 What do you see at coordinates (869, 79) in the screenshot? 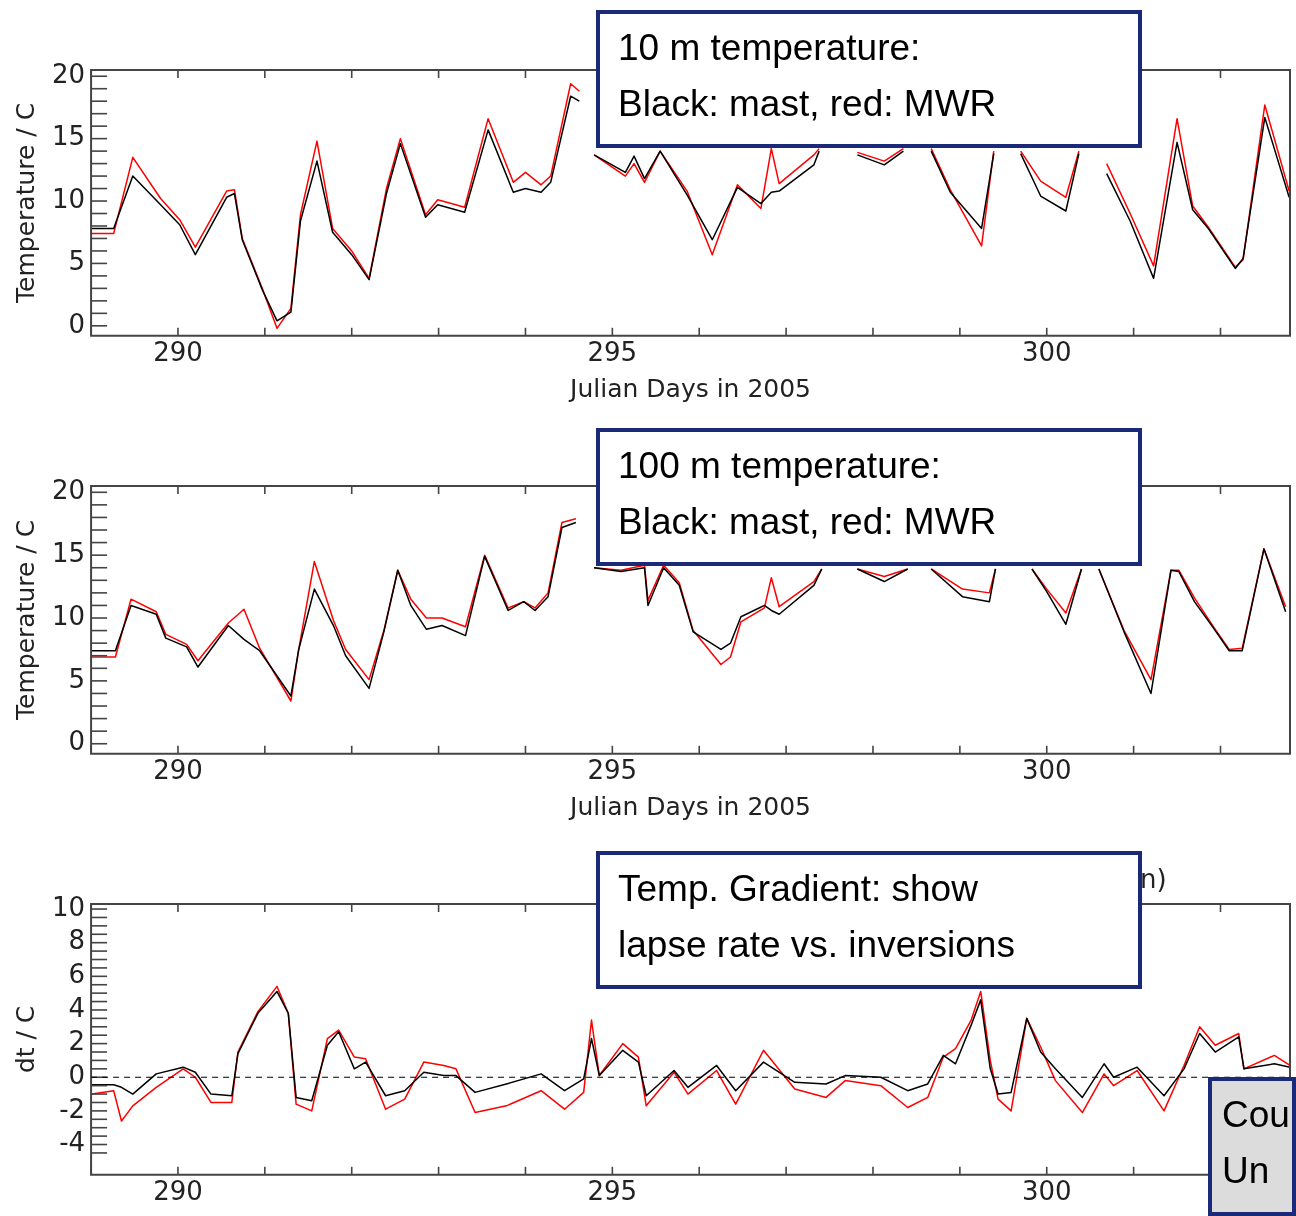
I see `text-box: 10 m temperature: Black: mast, red: MWR` at bounding box center [869, 79].